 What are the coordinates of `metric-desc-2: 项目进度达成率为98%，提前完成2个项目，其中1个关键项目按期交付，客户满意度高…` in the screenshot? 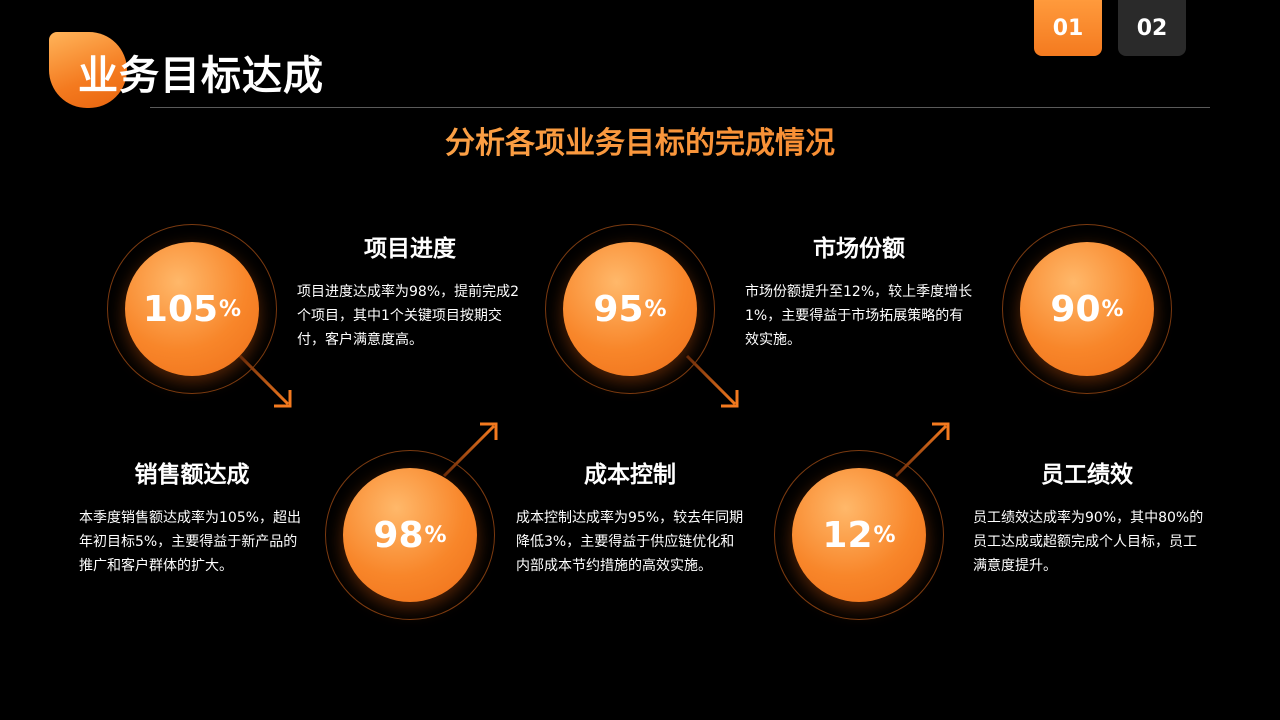 It's located at (408, 316).